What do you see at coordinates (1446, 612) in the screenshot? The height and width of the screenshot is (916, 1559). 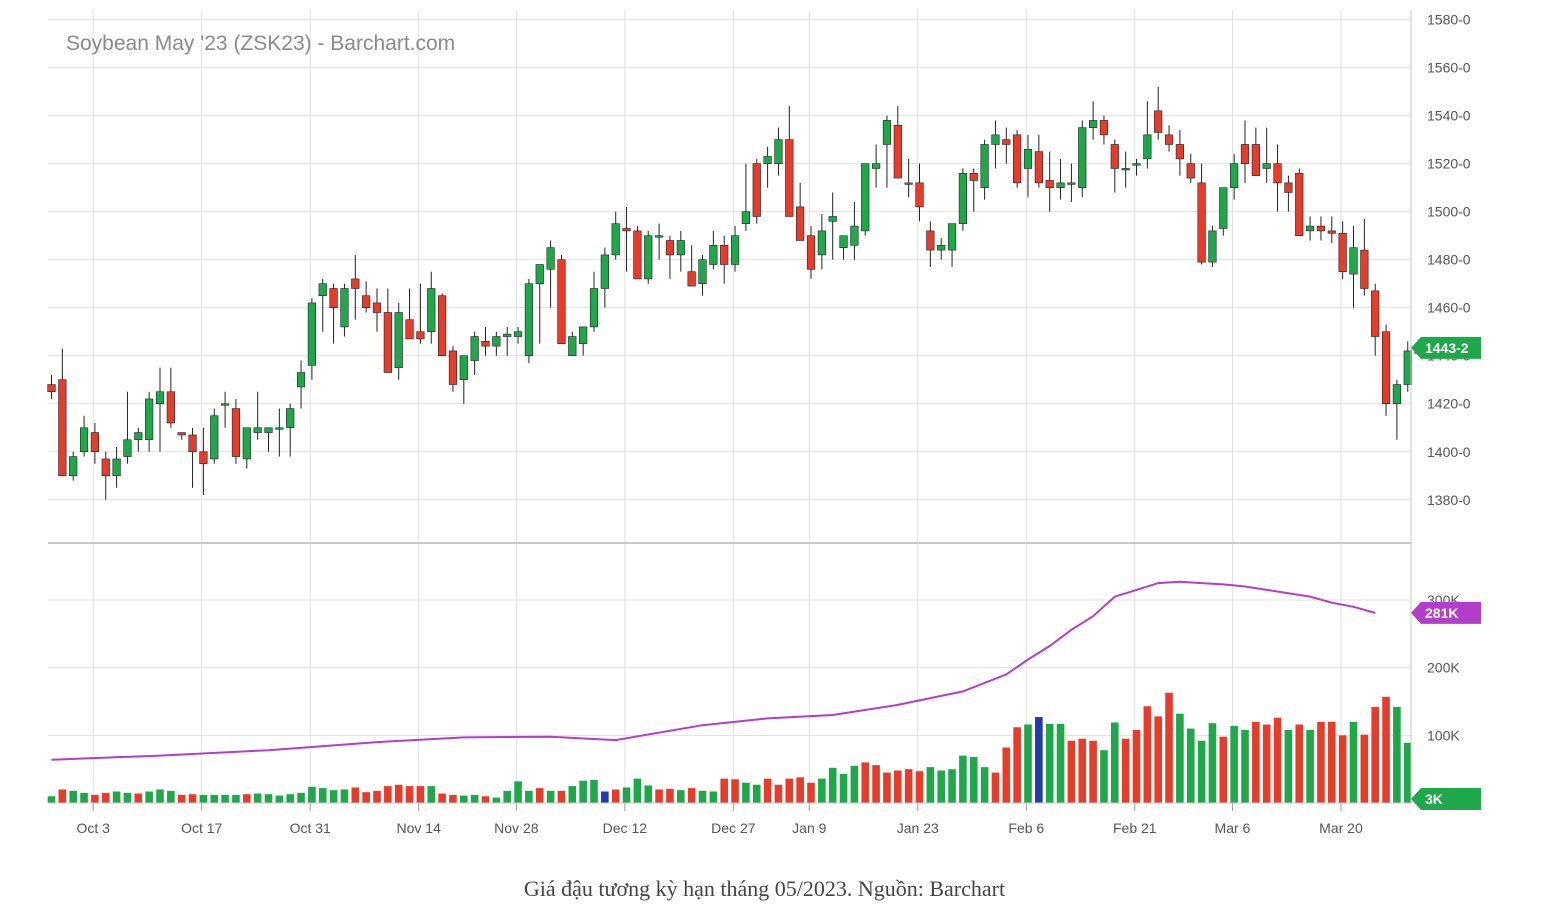 I see `open-interest-tag: 281K` at bounding box center [1446, 612].